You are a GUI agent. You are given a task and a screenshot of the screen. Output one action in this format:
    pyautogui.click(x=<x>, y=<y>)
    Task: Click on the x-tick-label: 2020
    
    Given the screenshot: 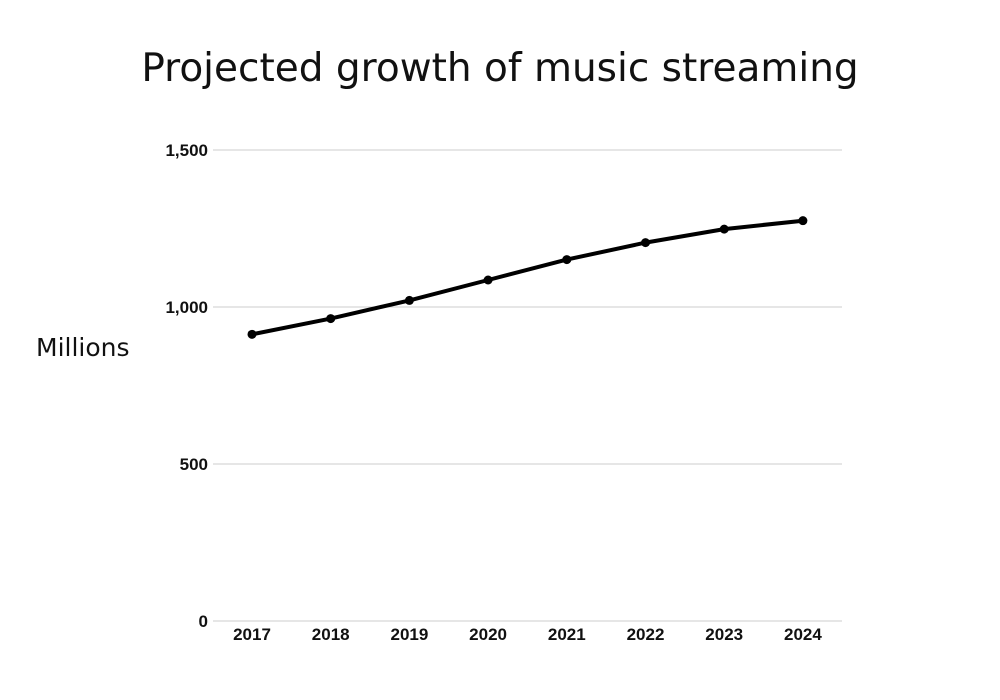 What is the action you would take?
    pyautogui.click(x=488, y=634)
    